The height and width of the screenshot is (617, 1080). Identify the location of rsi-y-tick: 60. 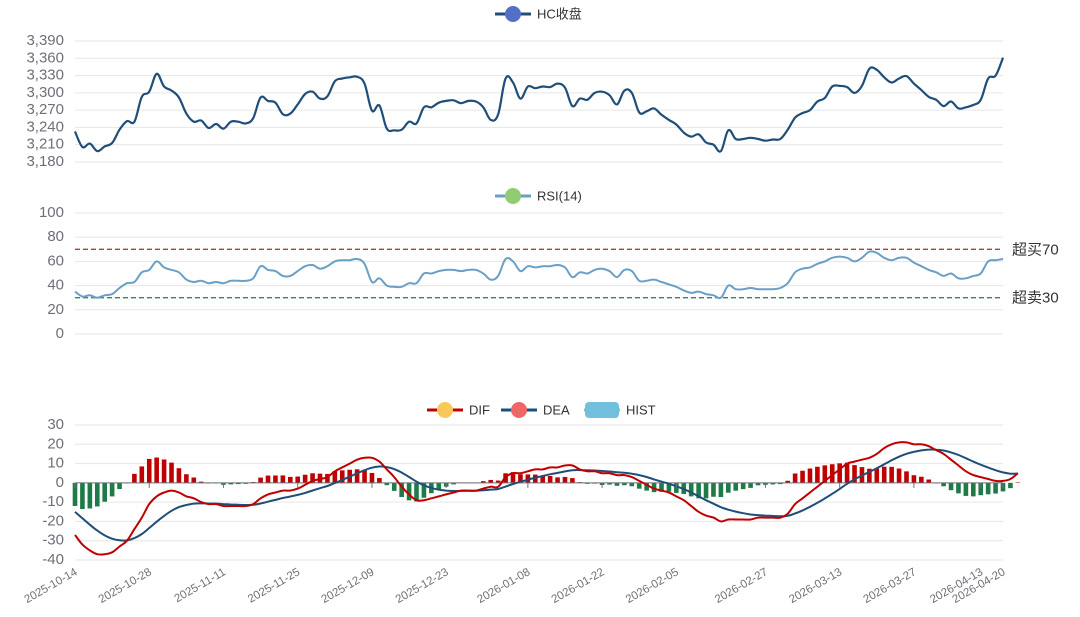
(55, 260).